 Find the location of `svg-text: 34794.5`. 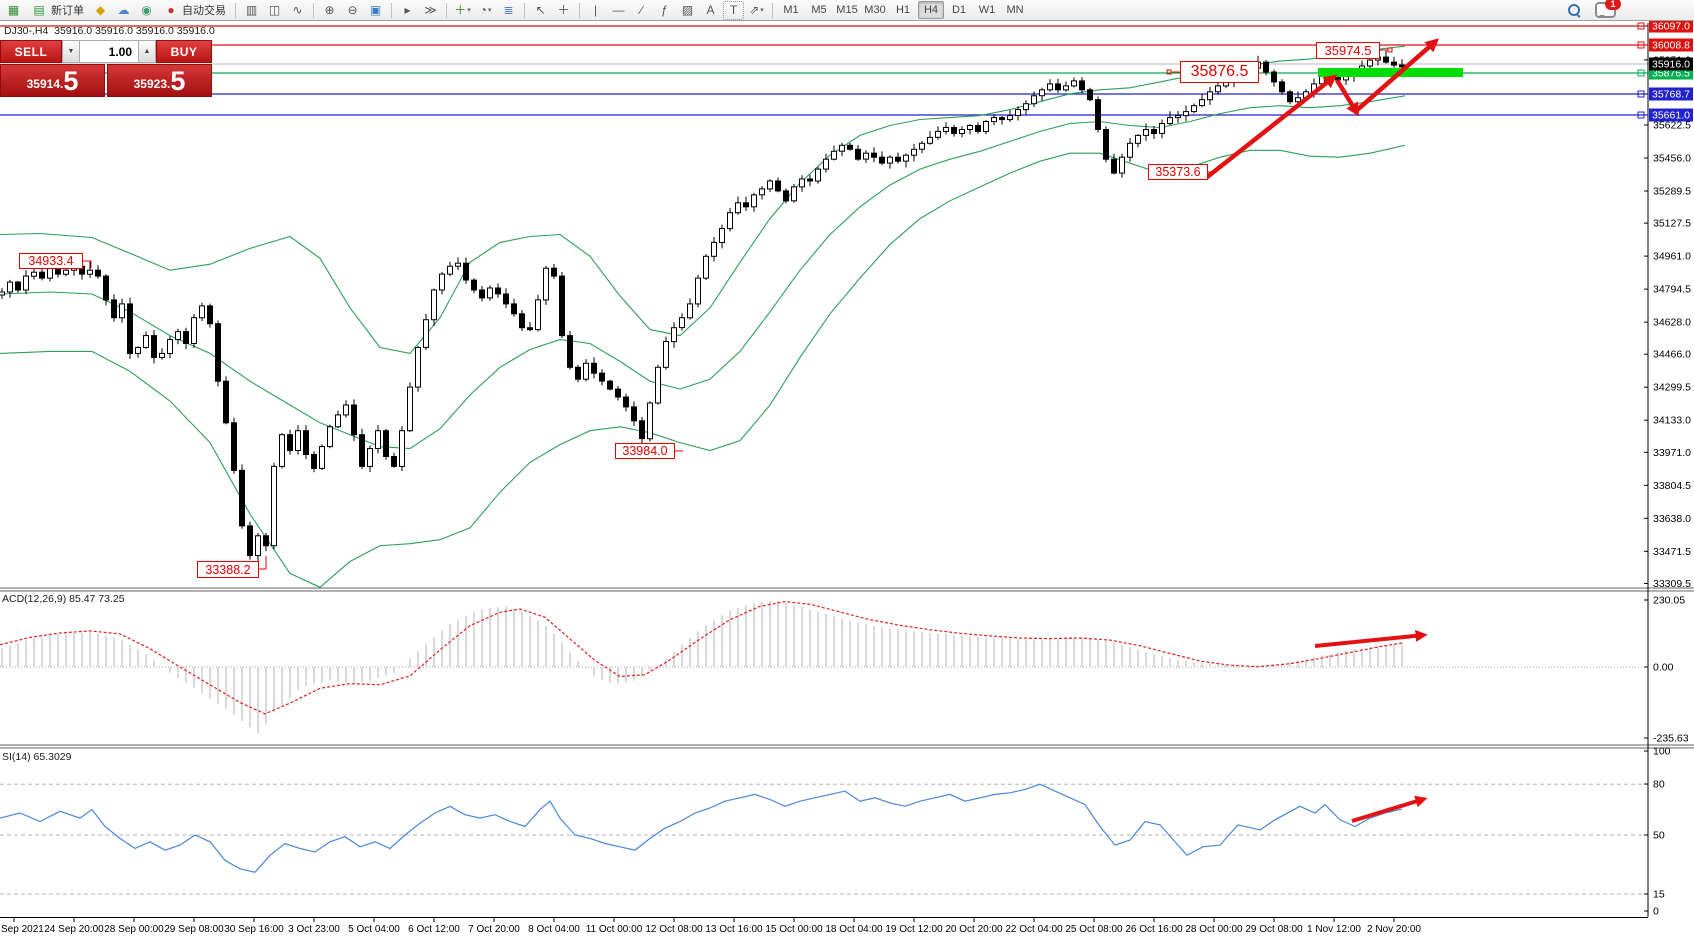

svg-text: 34794.5 is located at coordinates (1672, 290).